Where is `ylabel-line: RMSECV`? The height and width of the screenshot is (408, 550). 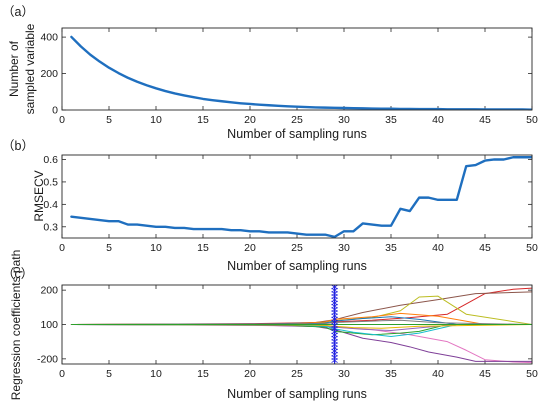 ylabel-line: RMSECV is located at coordinates (39, 195).